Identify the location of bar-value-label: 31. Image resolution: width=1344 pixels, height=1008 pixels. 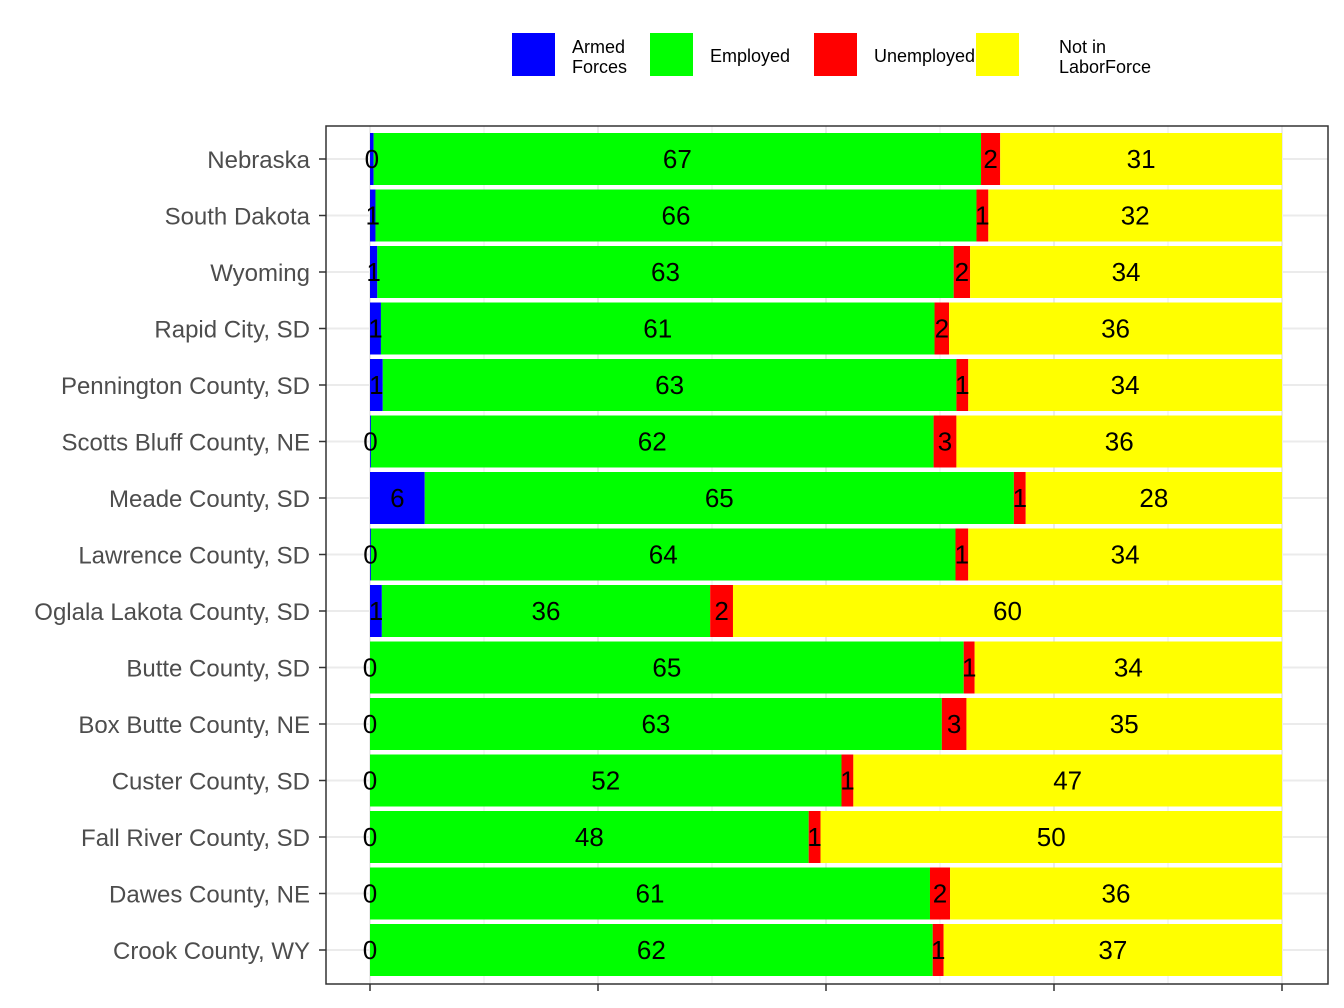
(1141, 159).